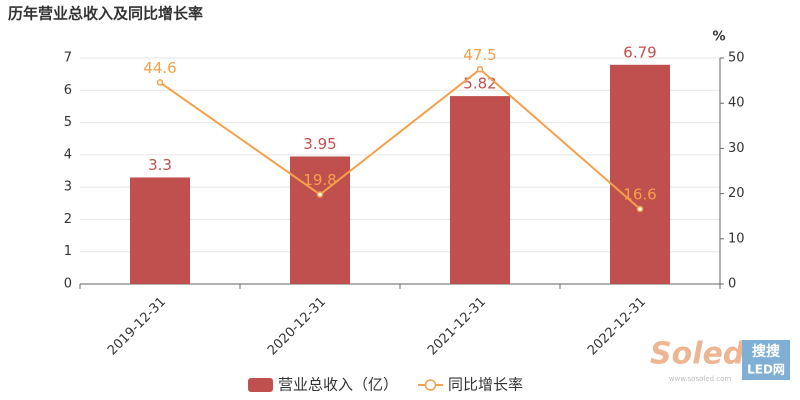 The width and height of the screenshot is (800, 400). What do you see at coordinates (68, 187) in the screenshot?
I see `y-tick-label: 3` at bounding box center [68, 187].